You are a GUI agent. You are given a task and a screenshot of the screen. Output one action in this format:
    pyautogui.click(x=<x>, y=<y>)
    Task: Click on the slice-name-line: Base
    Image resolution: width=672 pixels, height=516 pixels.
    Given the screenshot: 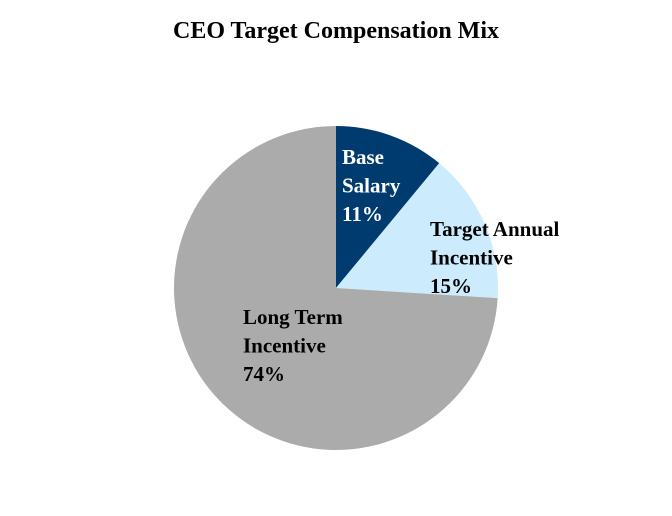 What is the action you would take?
    pyautogui.click(x=363, y=157)
    